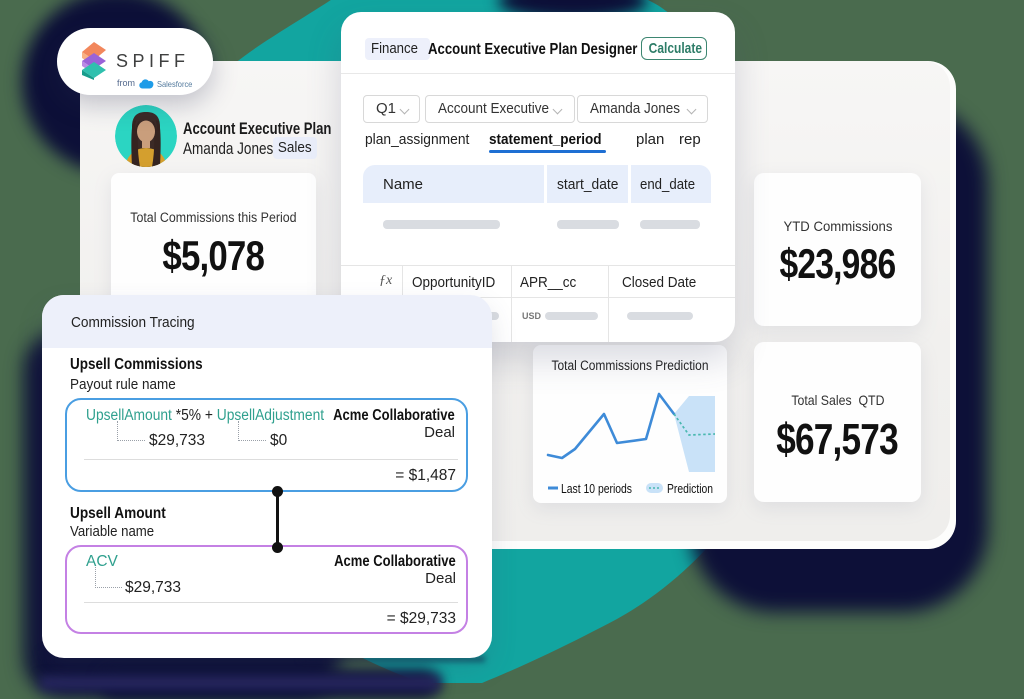 The image size is (1024, 699). Describe the element at coordinates (690, 488) in the screenshot. I see `svg-text: Prediction` at that location.